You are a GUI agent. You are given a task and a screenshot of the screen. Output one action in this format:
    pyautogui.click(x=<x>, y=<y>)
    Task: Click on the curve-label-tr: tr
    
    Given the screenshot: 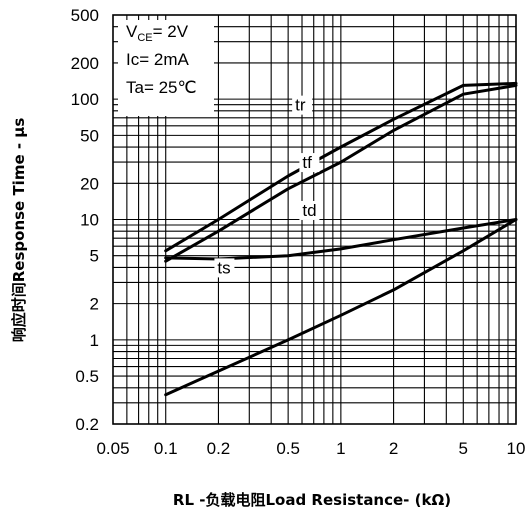 What is the action you would take?
    pyautogui.click(x=300, y=105)
    